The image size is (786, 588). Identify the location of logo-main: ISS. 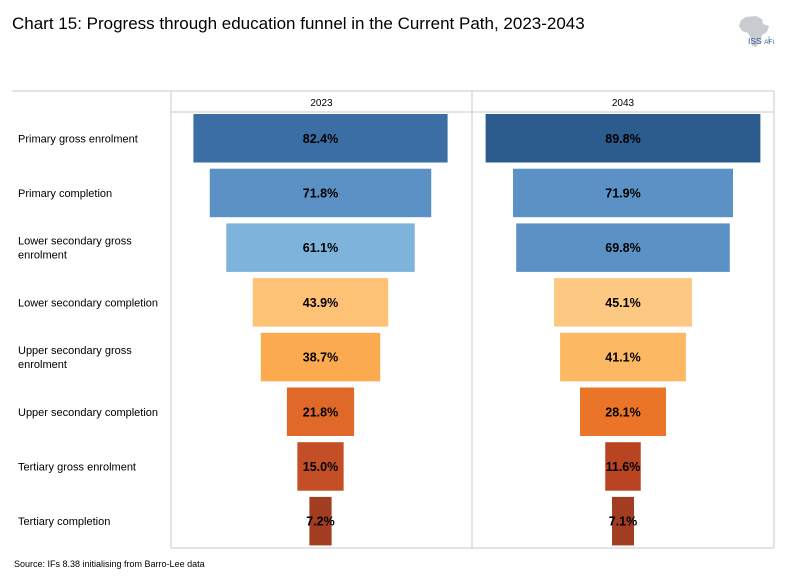
(755, 41).